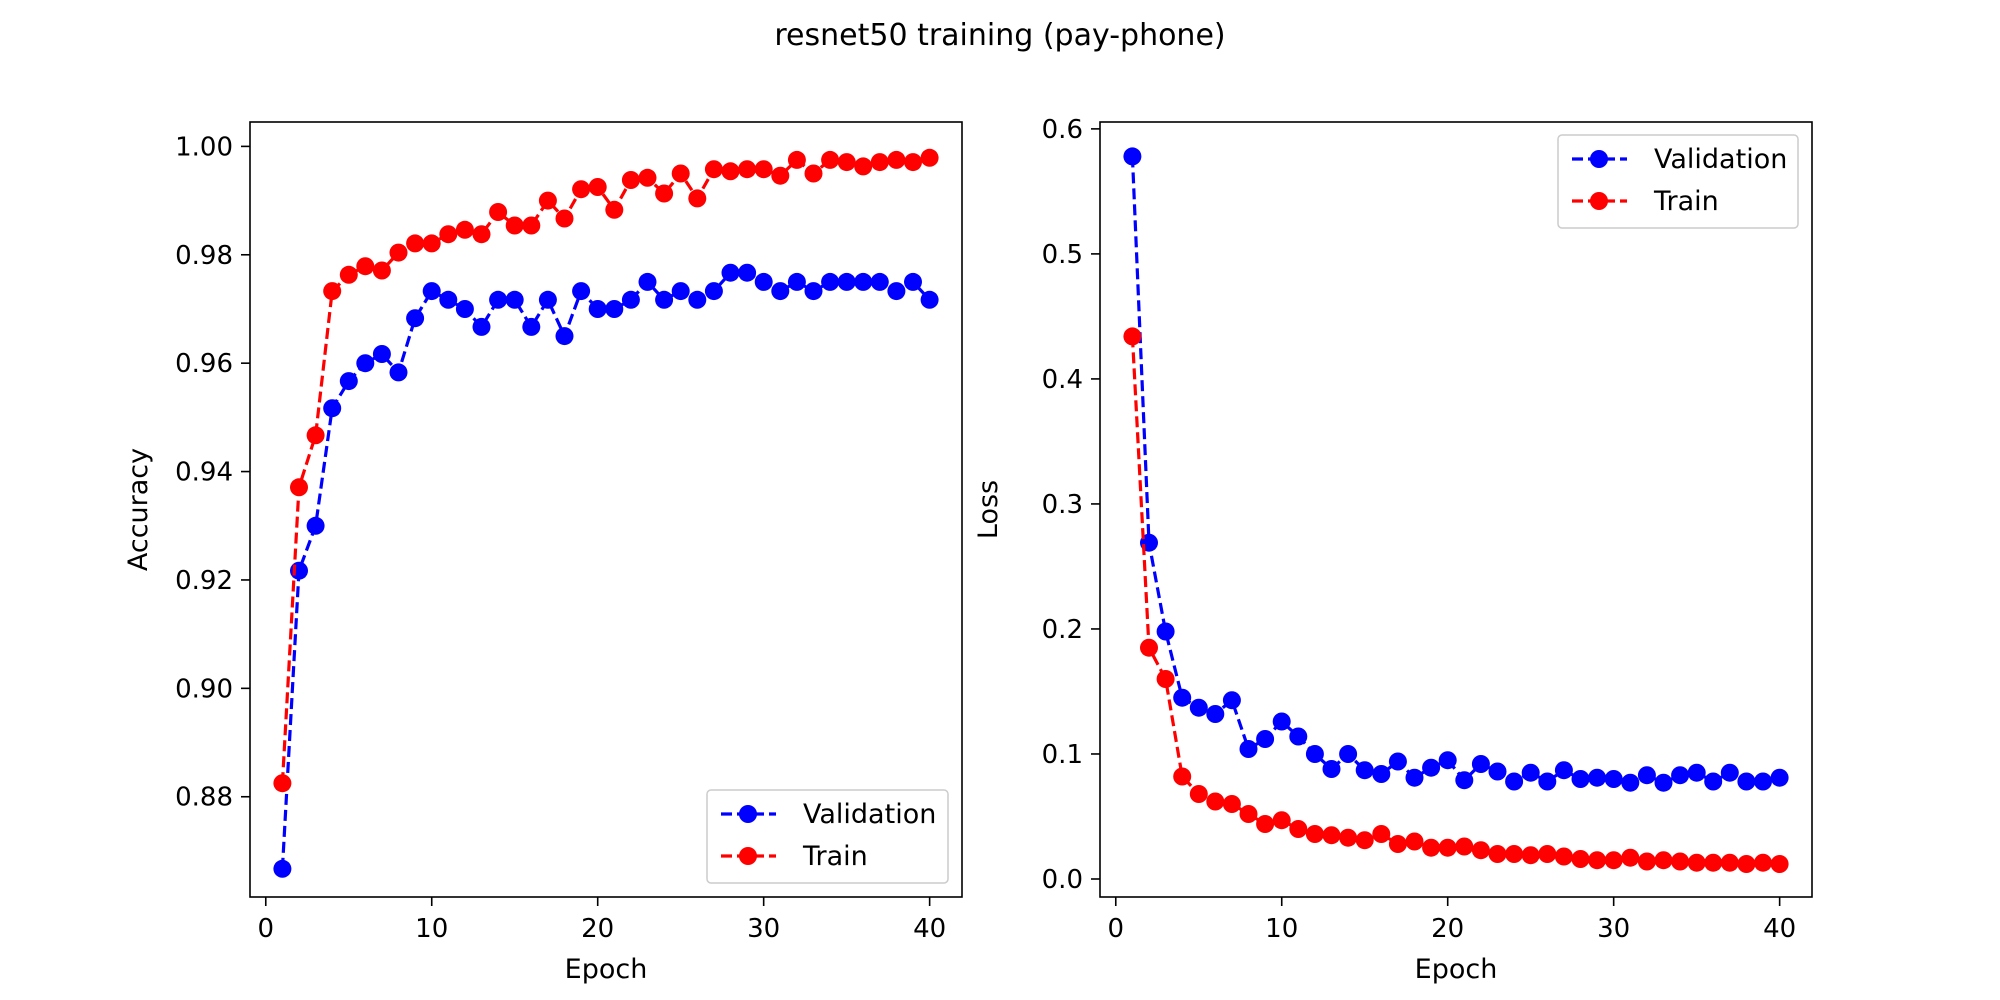  Describe the element at coordinates (1062, 130) in the screenshot. I see `y-tick-label: 0.6` at that location.